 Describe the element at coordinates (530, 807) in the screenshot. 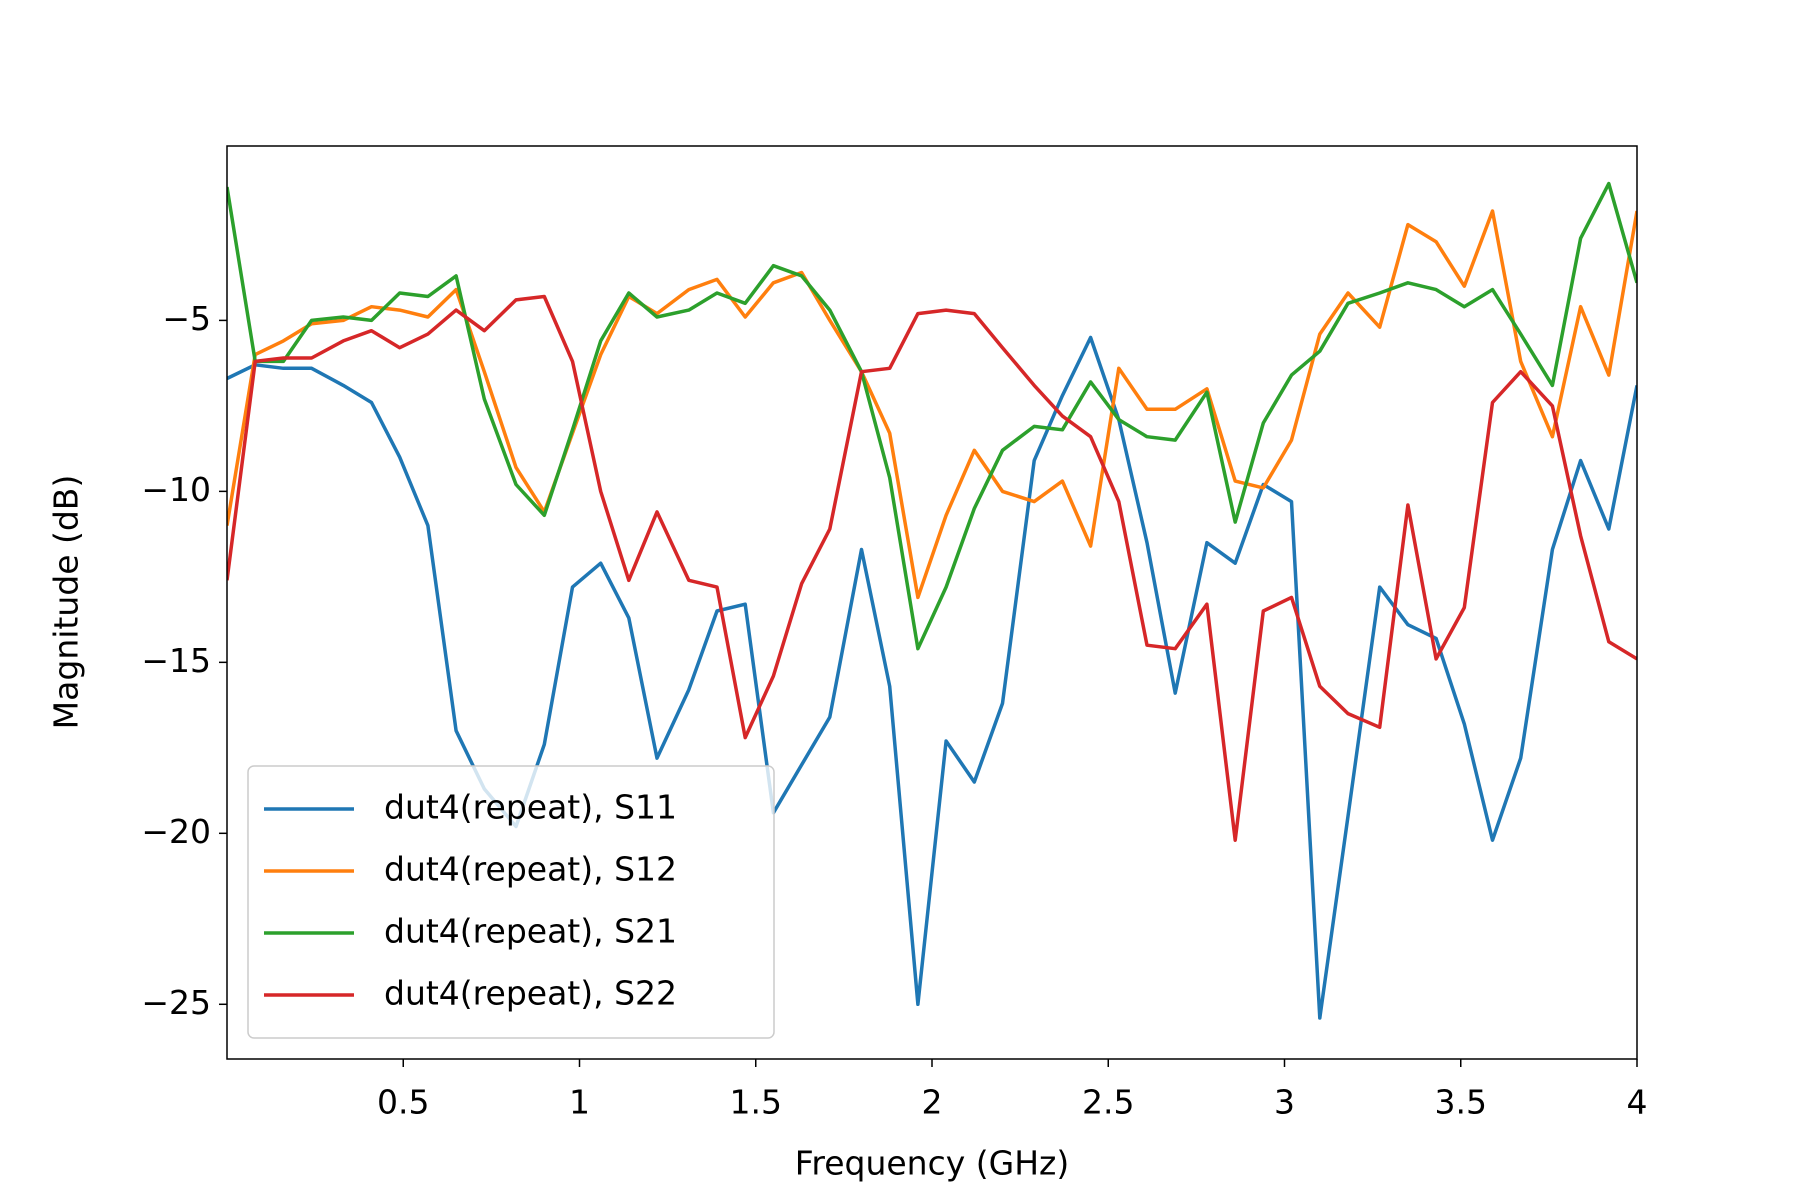

I see `legend-label: dut4(repeat), S11` at that location.